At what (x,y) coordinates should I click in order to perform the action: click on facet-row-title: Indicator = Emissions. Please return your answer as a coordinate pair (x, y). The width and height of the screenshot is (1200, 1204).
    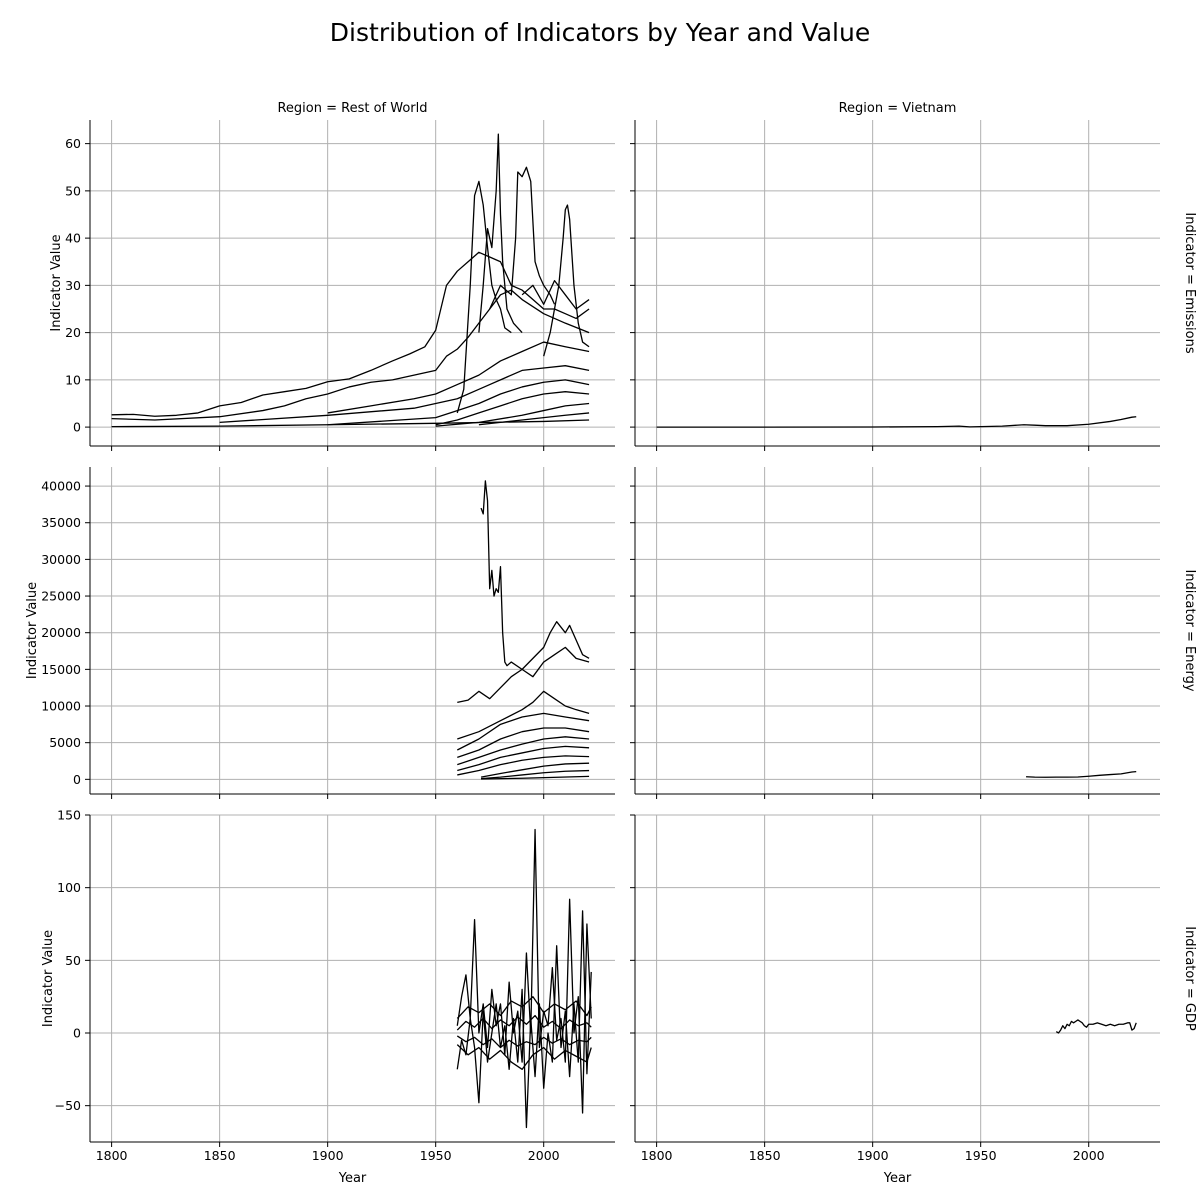
    Looking at the image, I should click on (1189, 282).